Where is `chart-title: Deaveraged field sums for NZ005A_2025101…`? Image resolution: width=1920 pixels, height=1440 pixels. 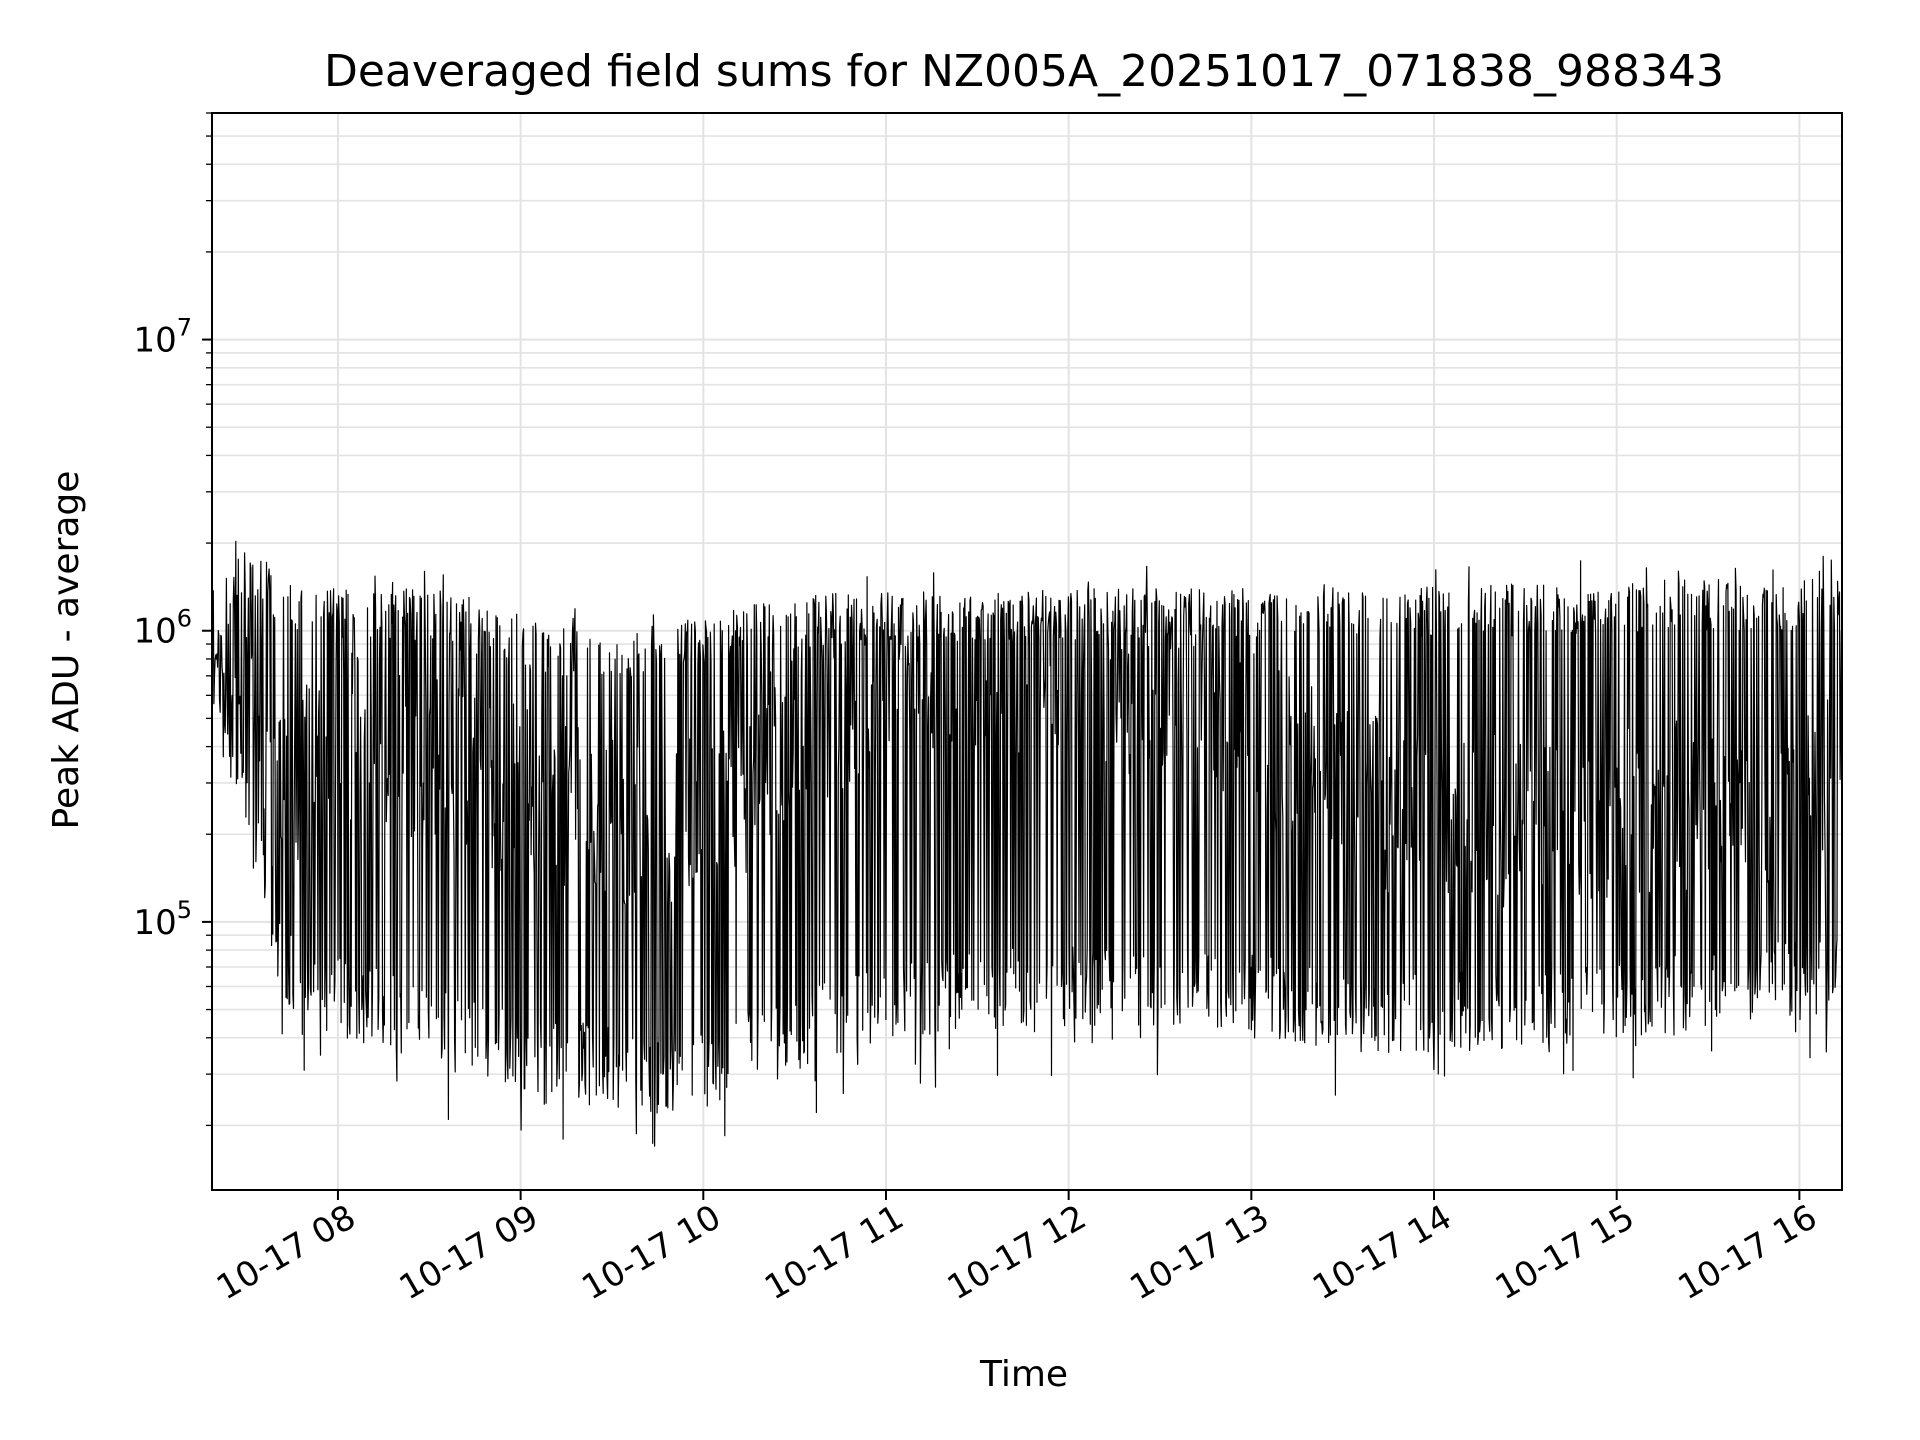 chart-title: Deaveraged field sums for NZ005A_2025101… is located at coordinates (1024, 71).